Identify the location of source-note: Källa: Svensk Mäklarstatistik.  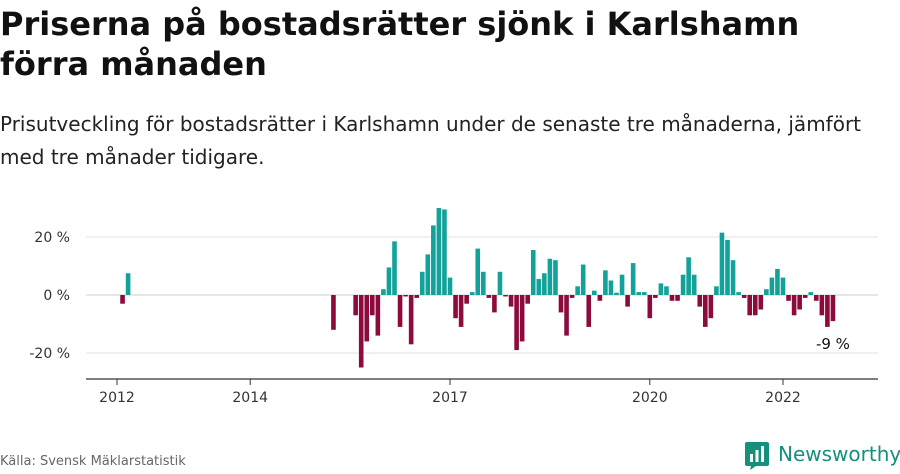
(93, 461).